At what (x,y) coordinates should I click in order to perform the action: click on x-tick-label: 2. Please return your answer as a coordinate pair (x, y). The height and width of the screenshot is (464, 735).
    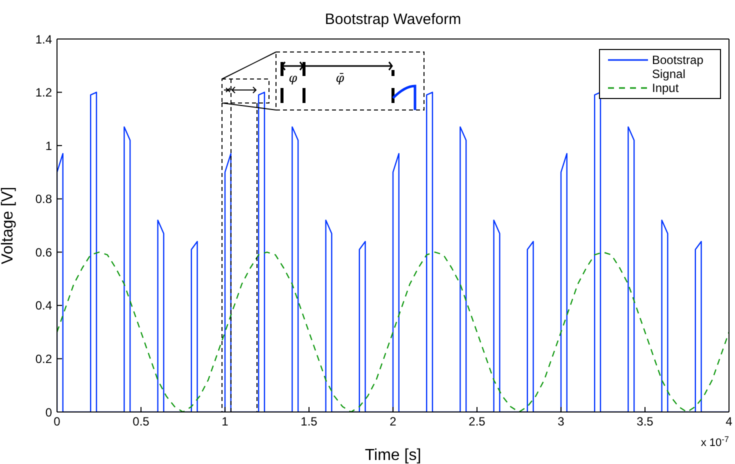
    Looking at the image, I should click on (393, 421).